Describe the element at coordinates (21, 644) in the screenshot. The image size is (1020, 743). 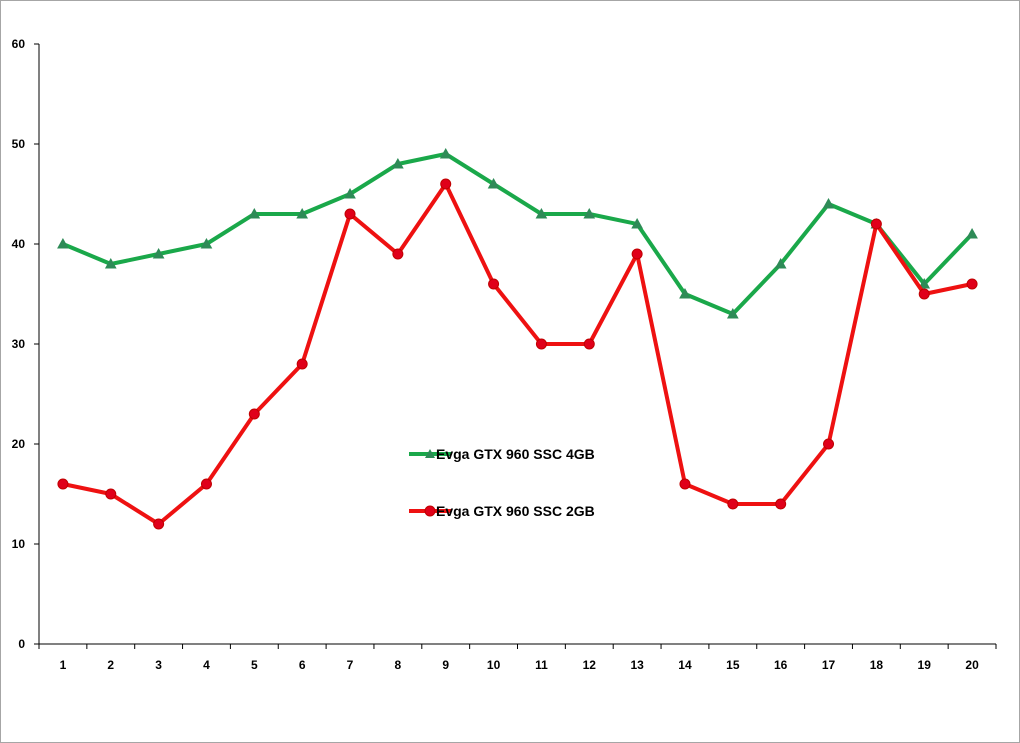
I see `y-tick-label: 0` at that location.